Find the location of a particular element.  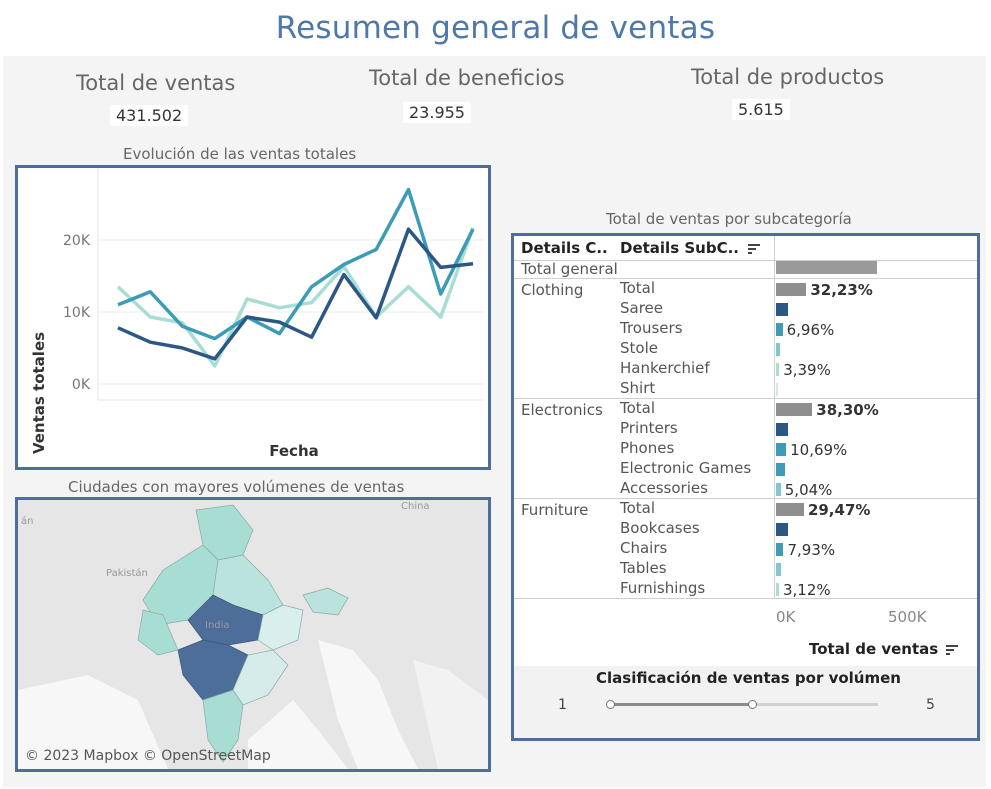

map-region-gujarat is located at coordinates (158, 632).